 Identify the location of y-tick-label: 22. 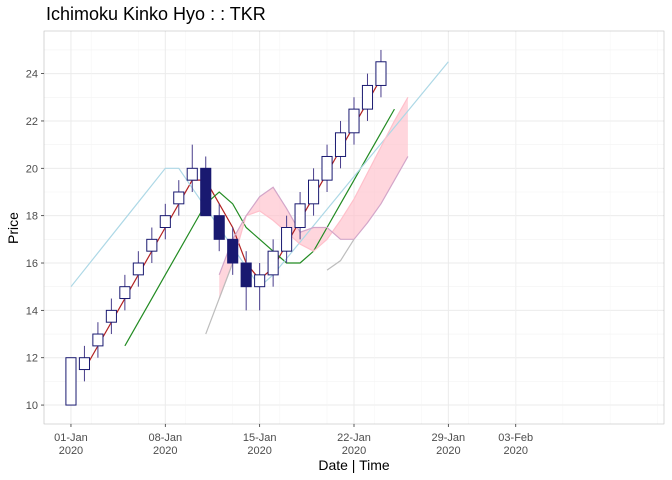
(32, 122).